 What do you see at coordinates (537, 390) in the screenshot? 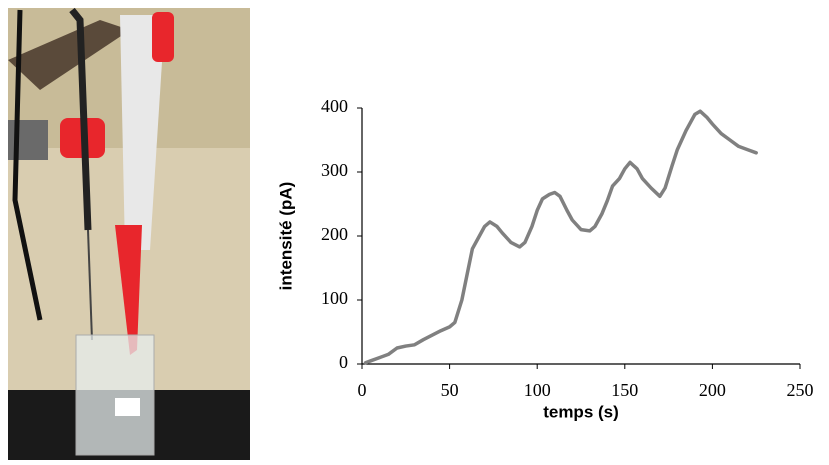
I see `x-tick-label: 100` at bounding box center [537, 390].